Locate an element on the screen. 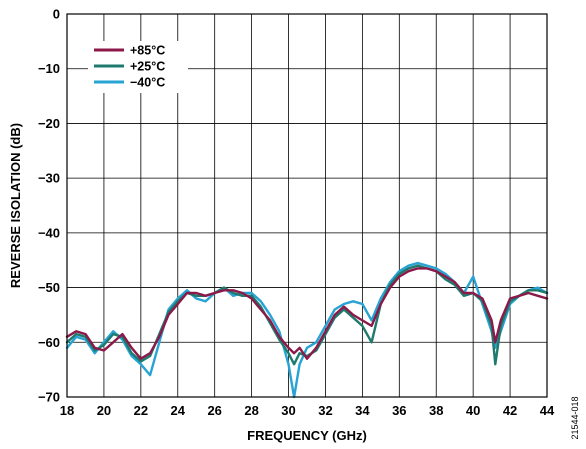 This screenshot has width=586, height=449. y-axis-title: REVERSE ISOLATION (dB) is located at coordinates (15, 205).